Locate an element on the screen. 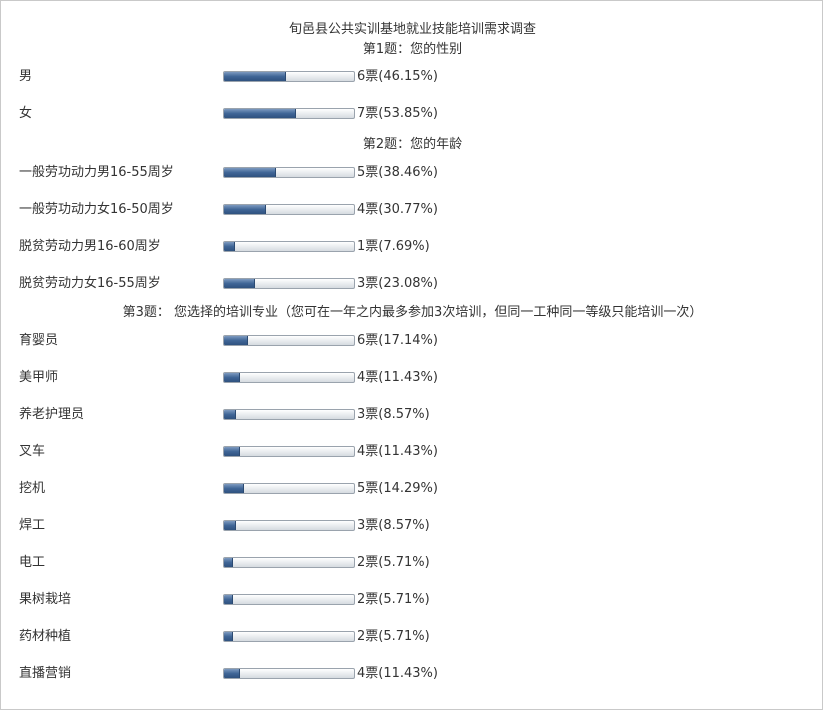  vote-count: 6票(46.15%) is located at coordinates (397, 76).